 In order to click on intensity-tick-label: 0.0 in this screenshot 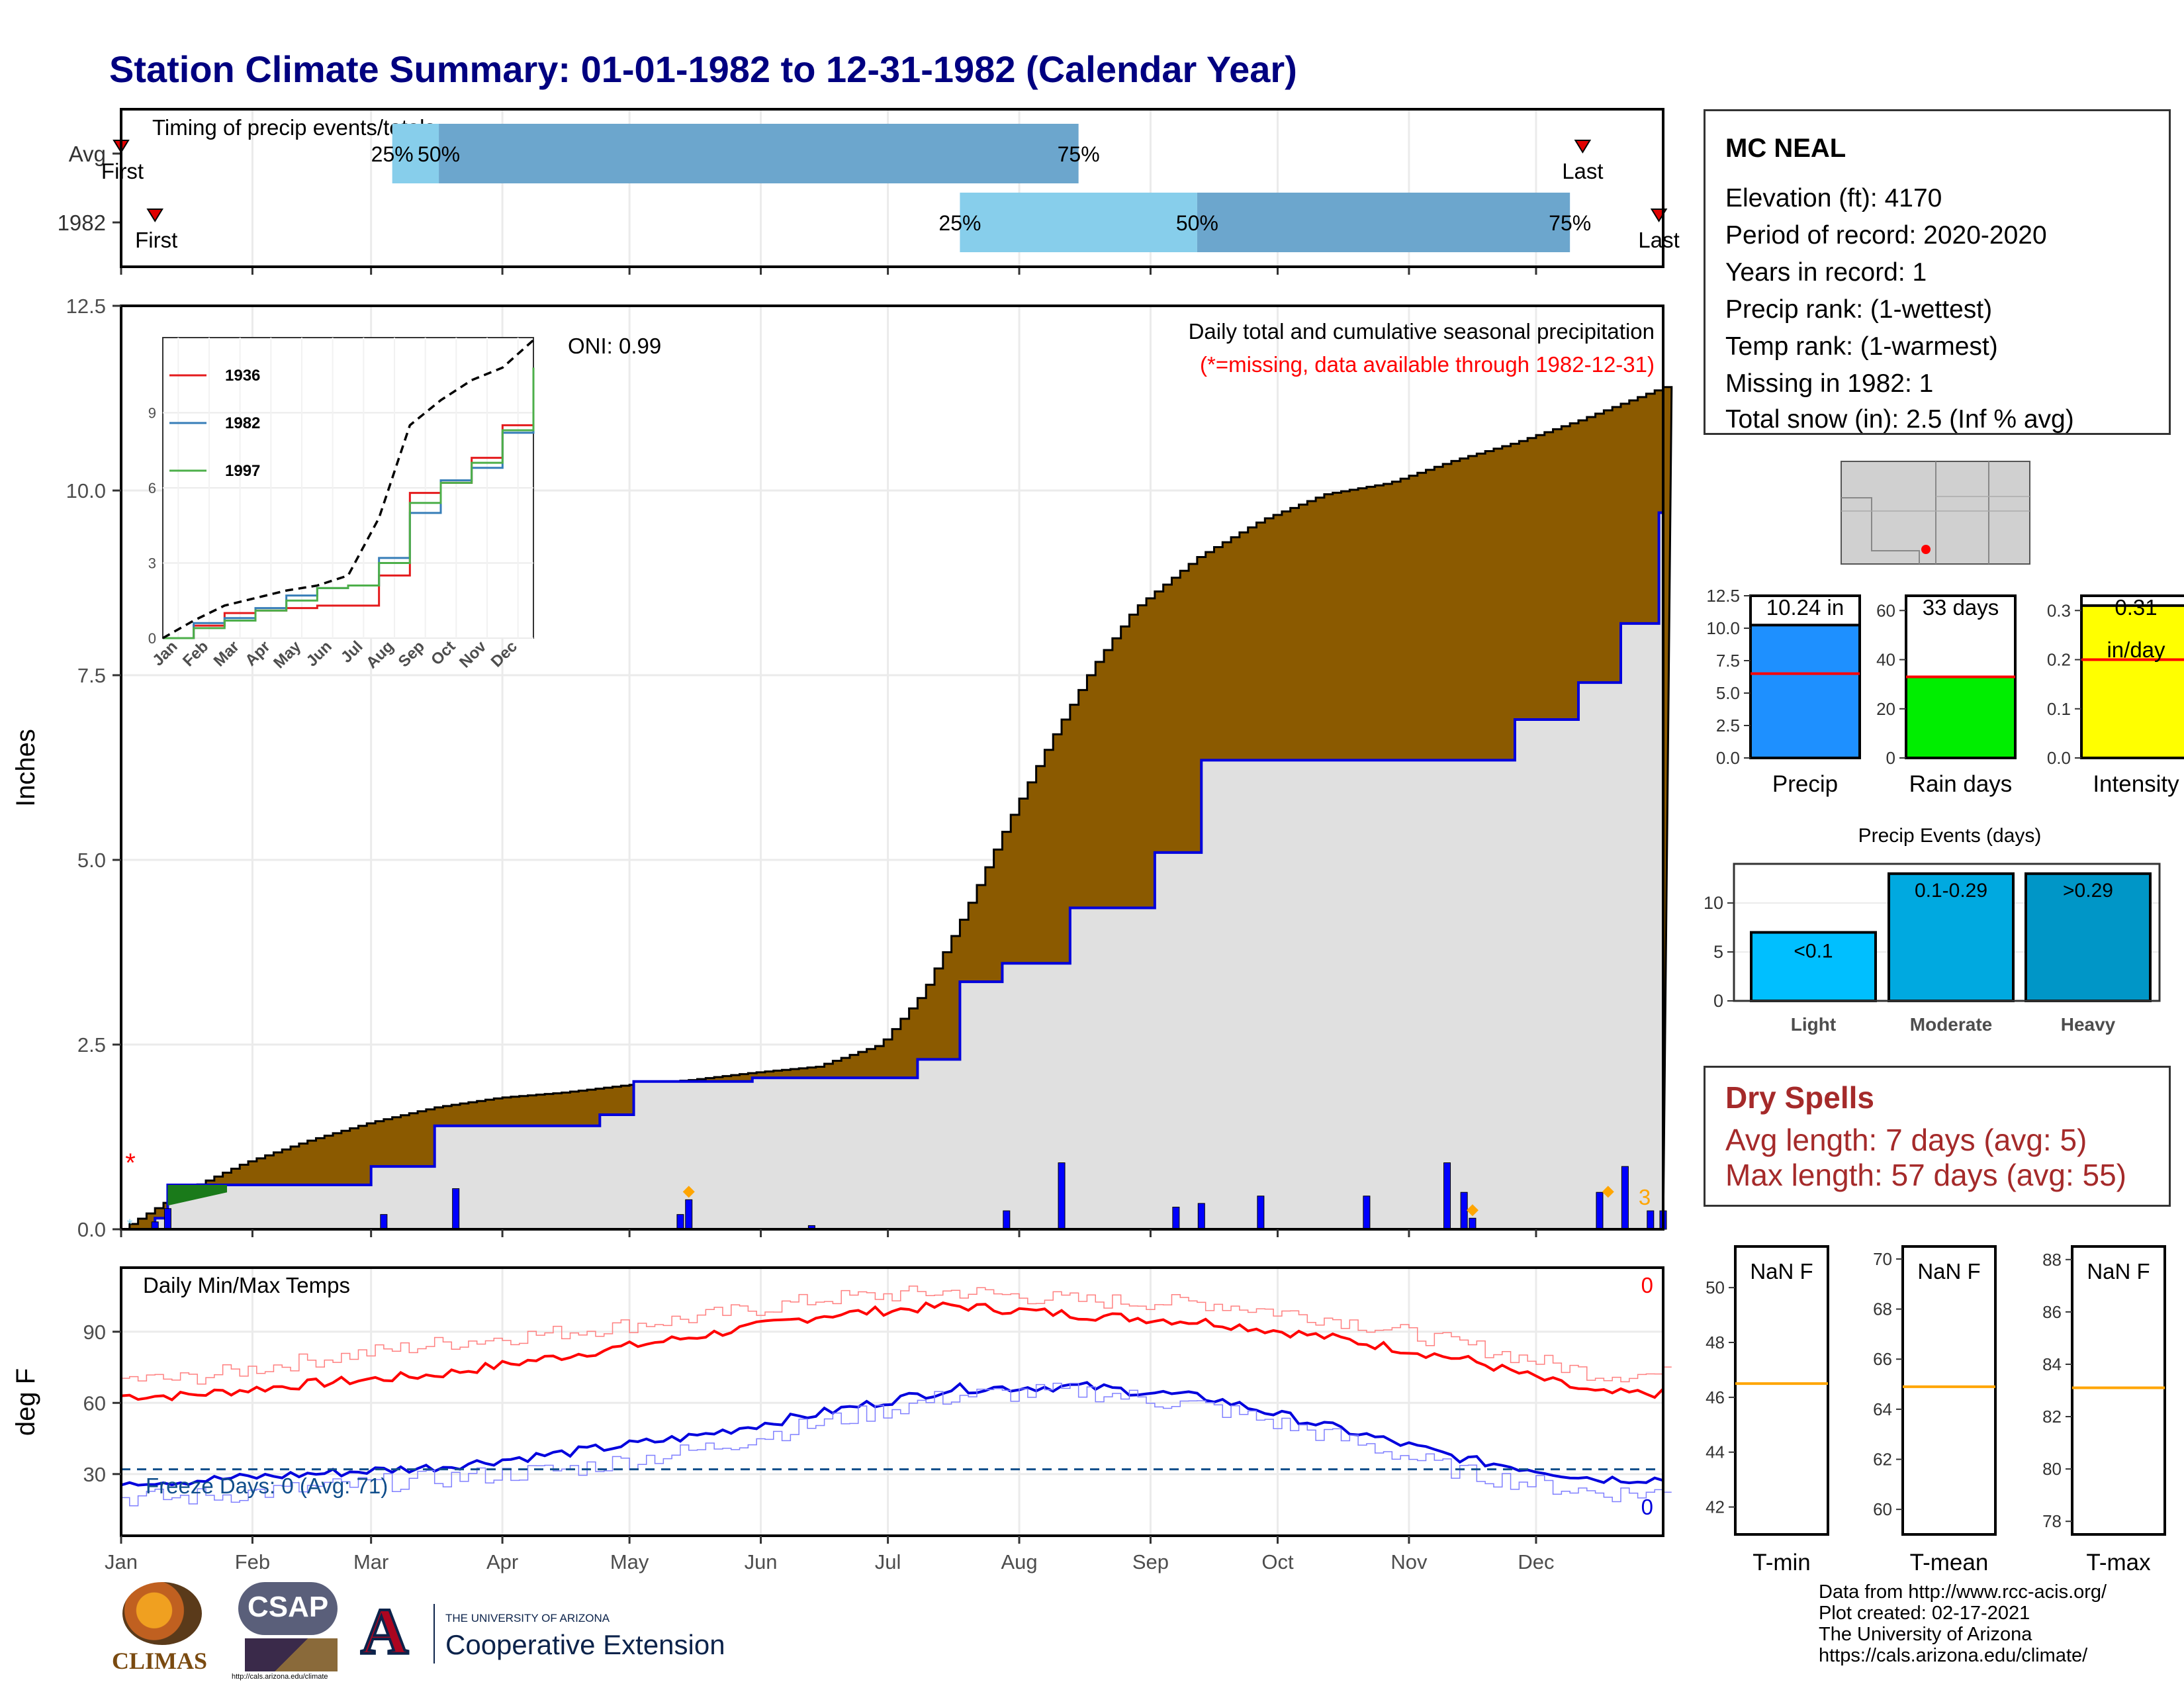, I will do `click(2059, 758)`.